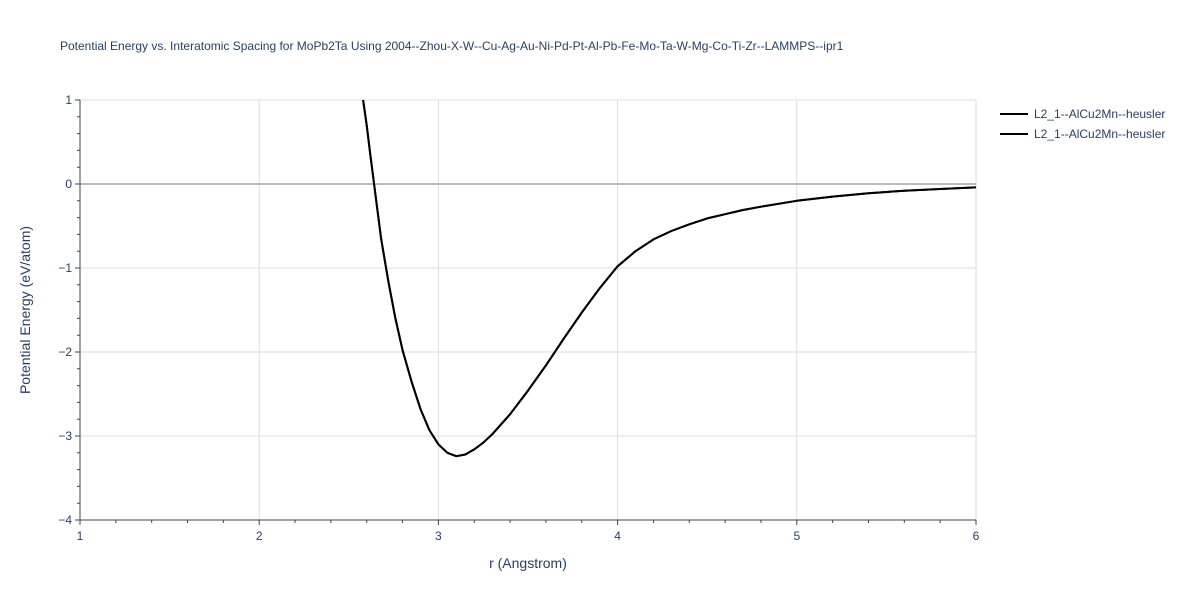  I want to click on y-tick-label: −3, so click(65, 436).